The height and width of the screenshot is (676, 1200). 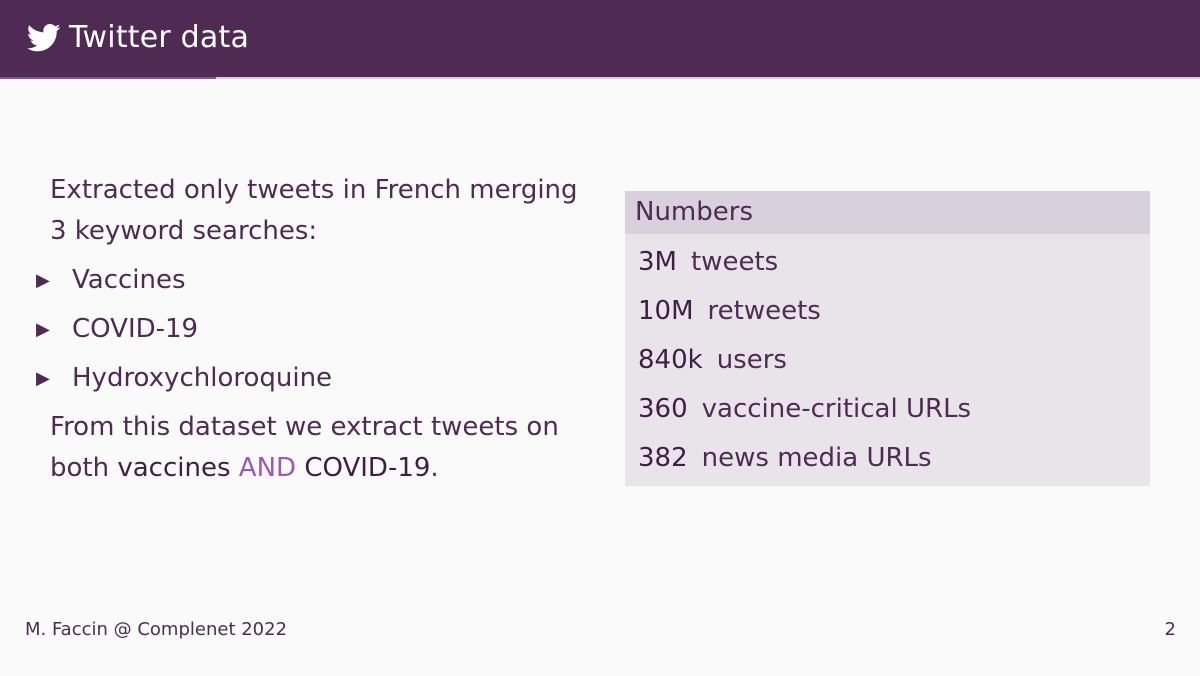 I want to click on keyword-item: ▶ Vaccines, so click(x=313, y=284).